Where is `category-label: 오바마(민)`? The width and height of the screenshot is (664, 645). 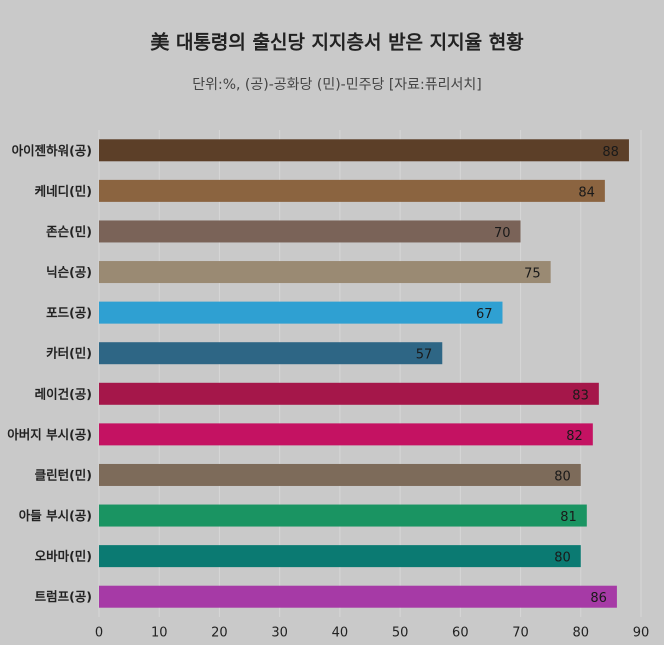
category-label: 오바마(민) is located at coordinates (63, 556).